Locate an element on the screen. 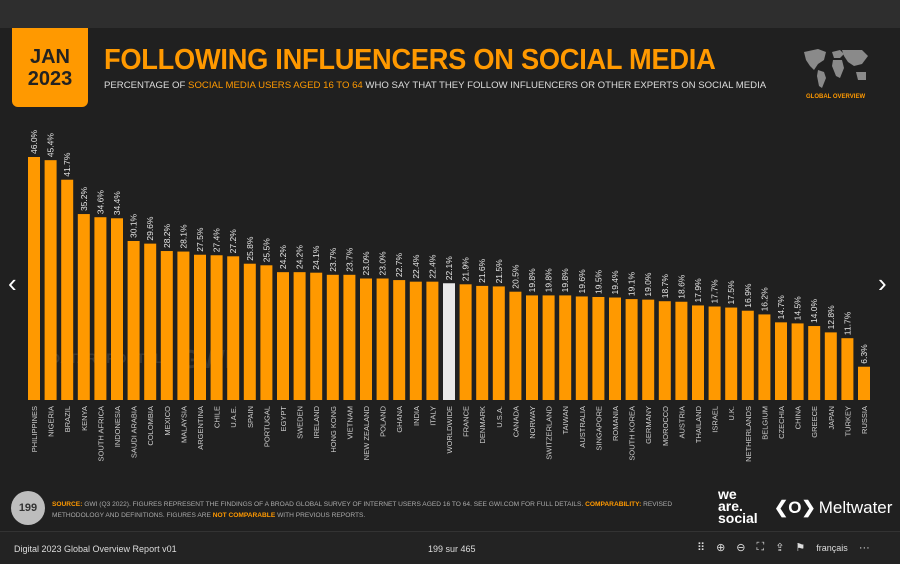  bar-u-s-a- is located at coordinates (498, 343).